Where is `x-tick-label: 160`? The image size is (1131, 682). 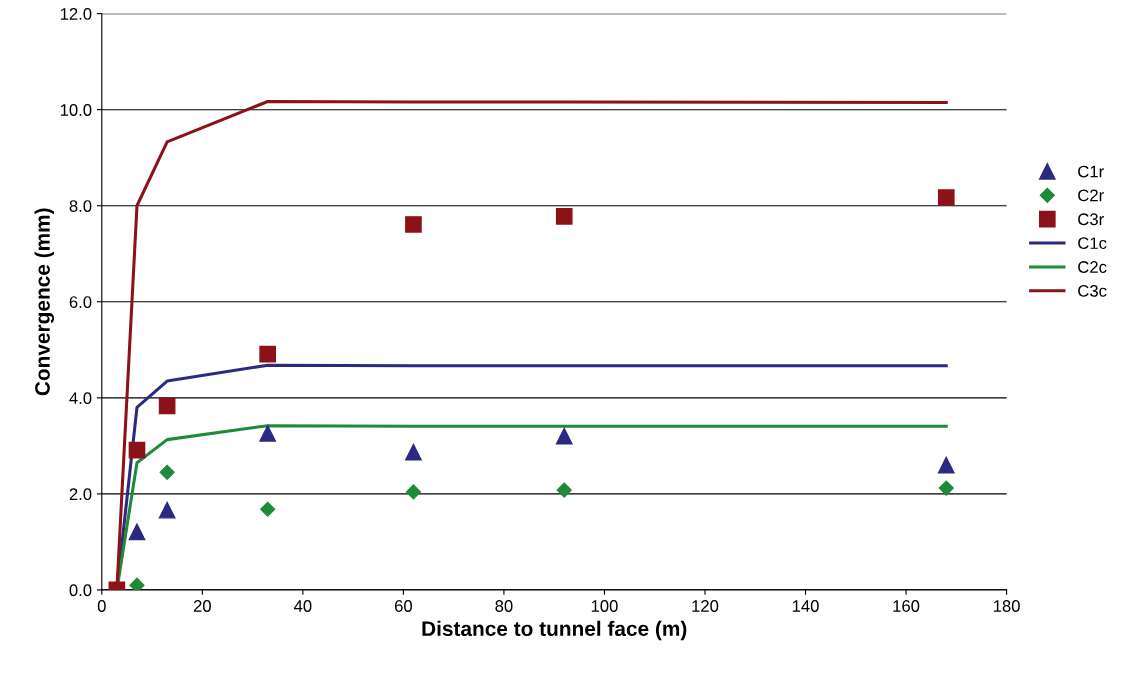 x-tick-label: 160 is located at coordinates (906, 606).